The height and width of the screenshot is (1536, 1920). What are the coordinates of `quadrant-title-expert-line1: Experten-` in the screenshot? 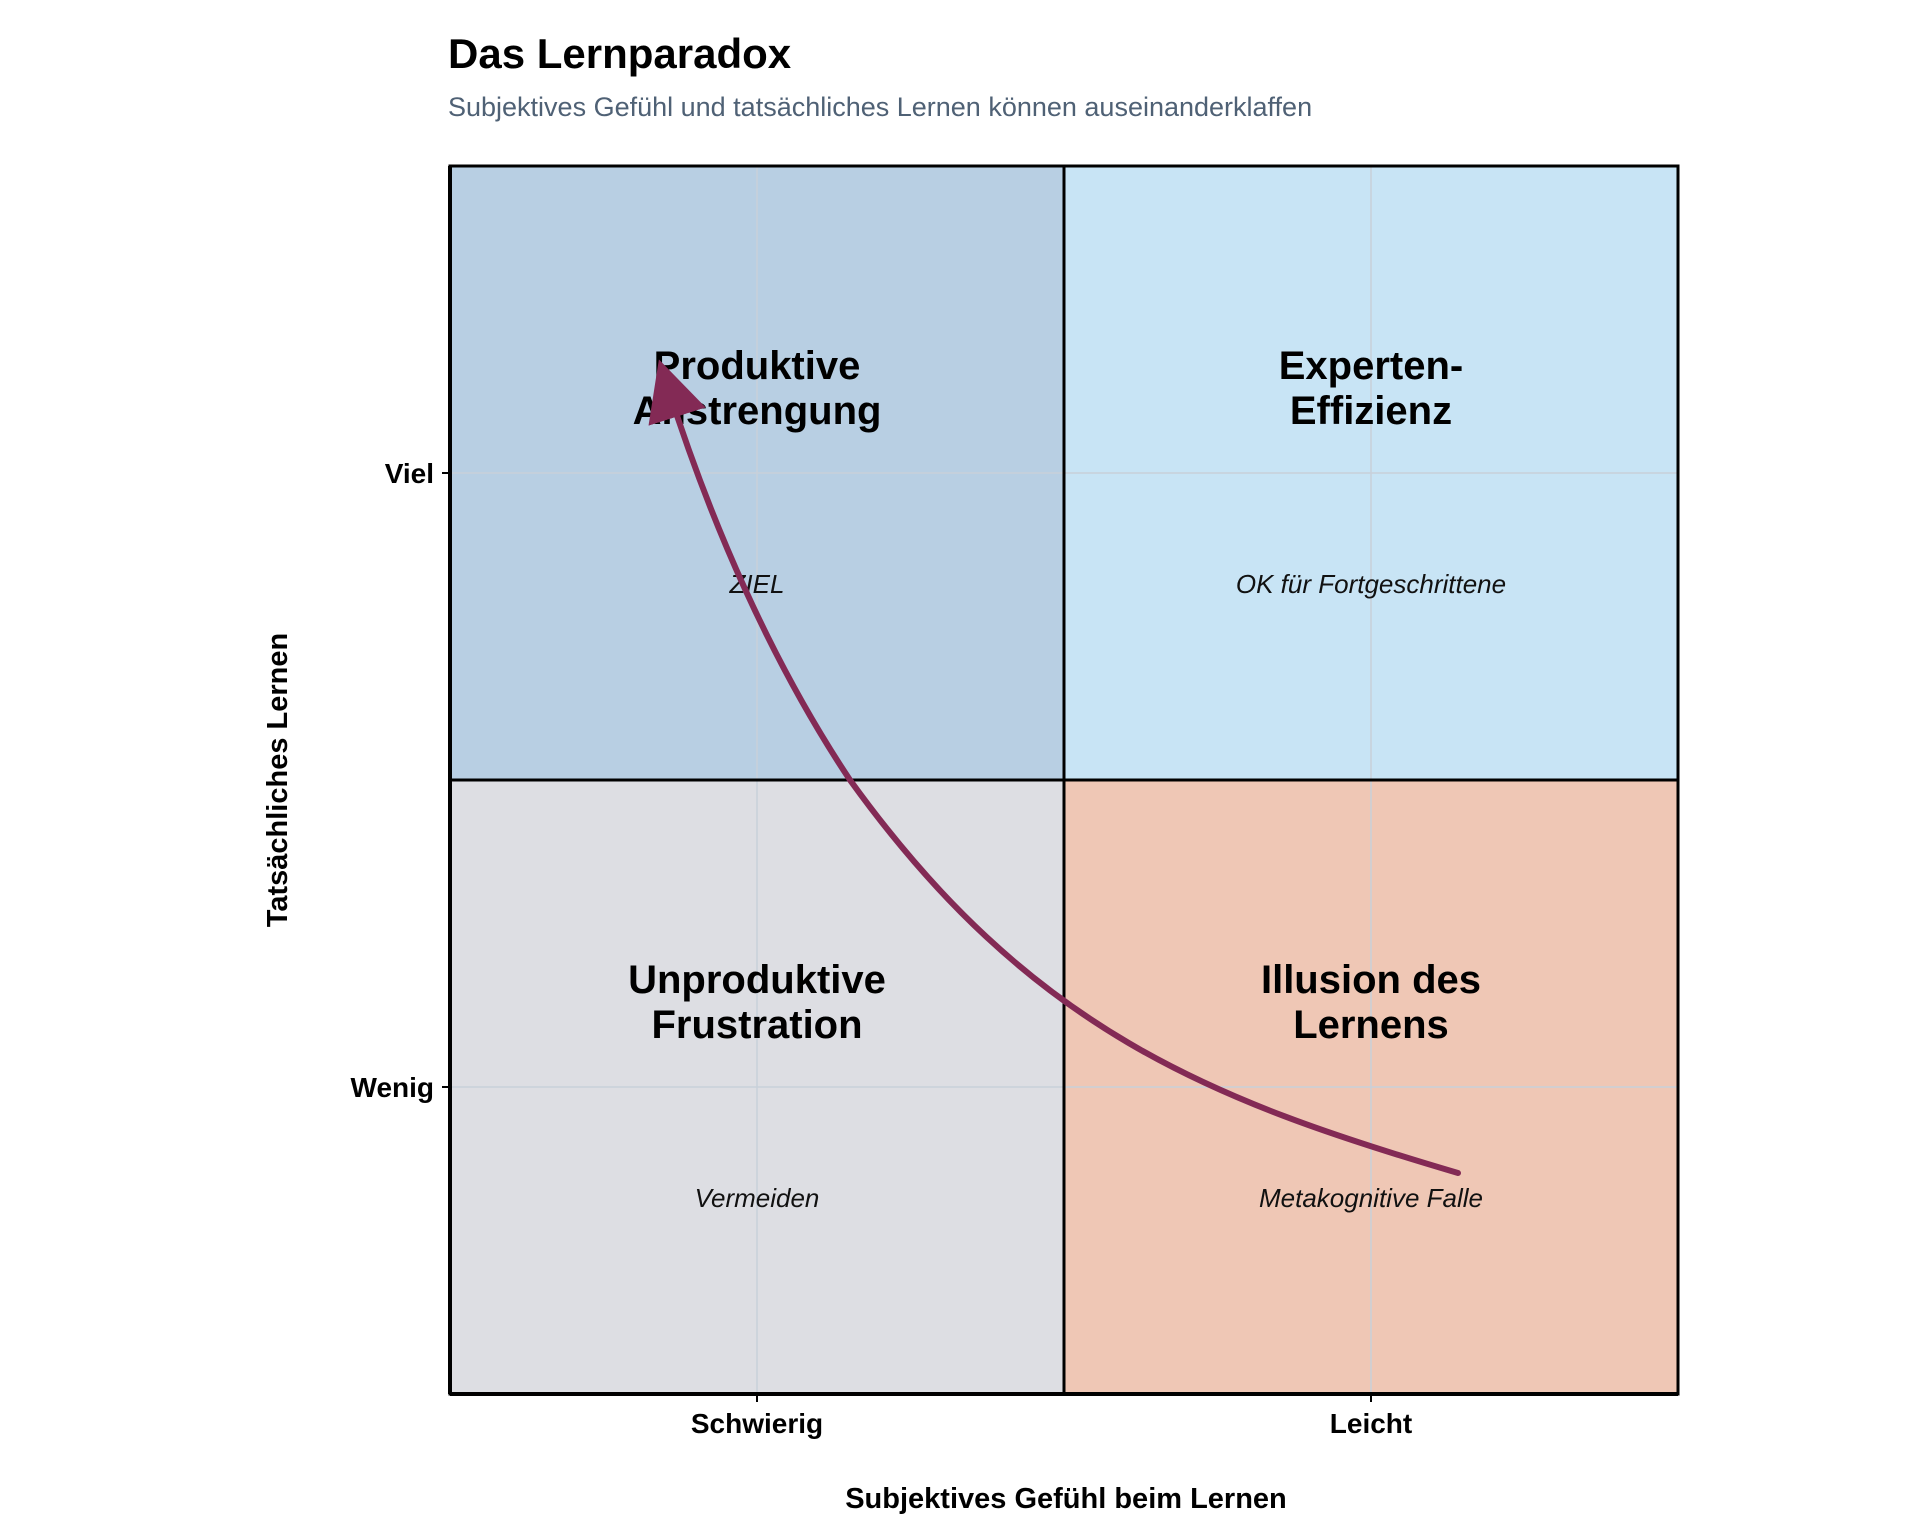 It's located at (1371, 366).